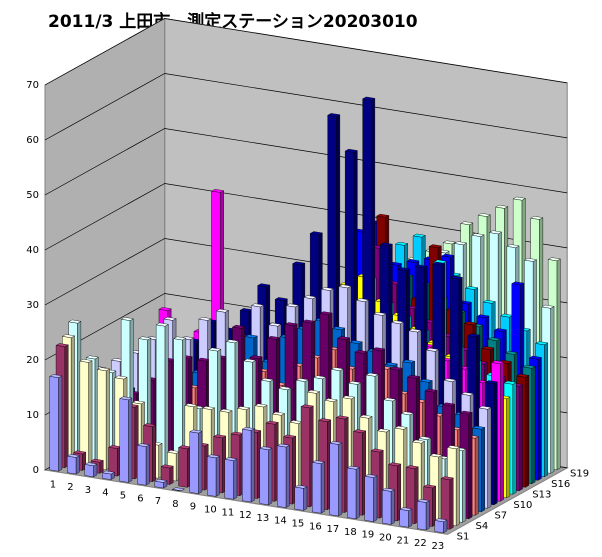  Describe the element at coordinates (140, 498) in the screenshot. I see `x-tick-label: 6` at that location.